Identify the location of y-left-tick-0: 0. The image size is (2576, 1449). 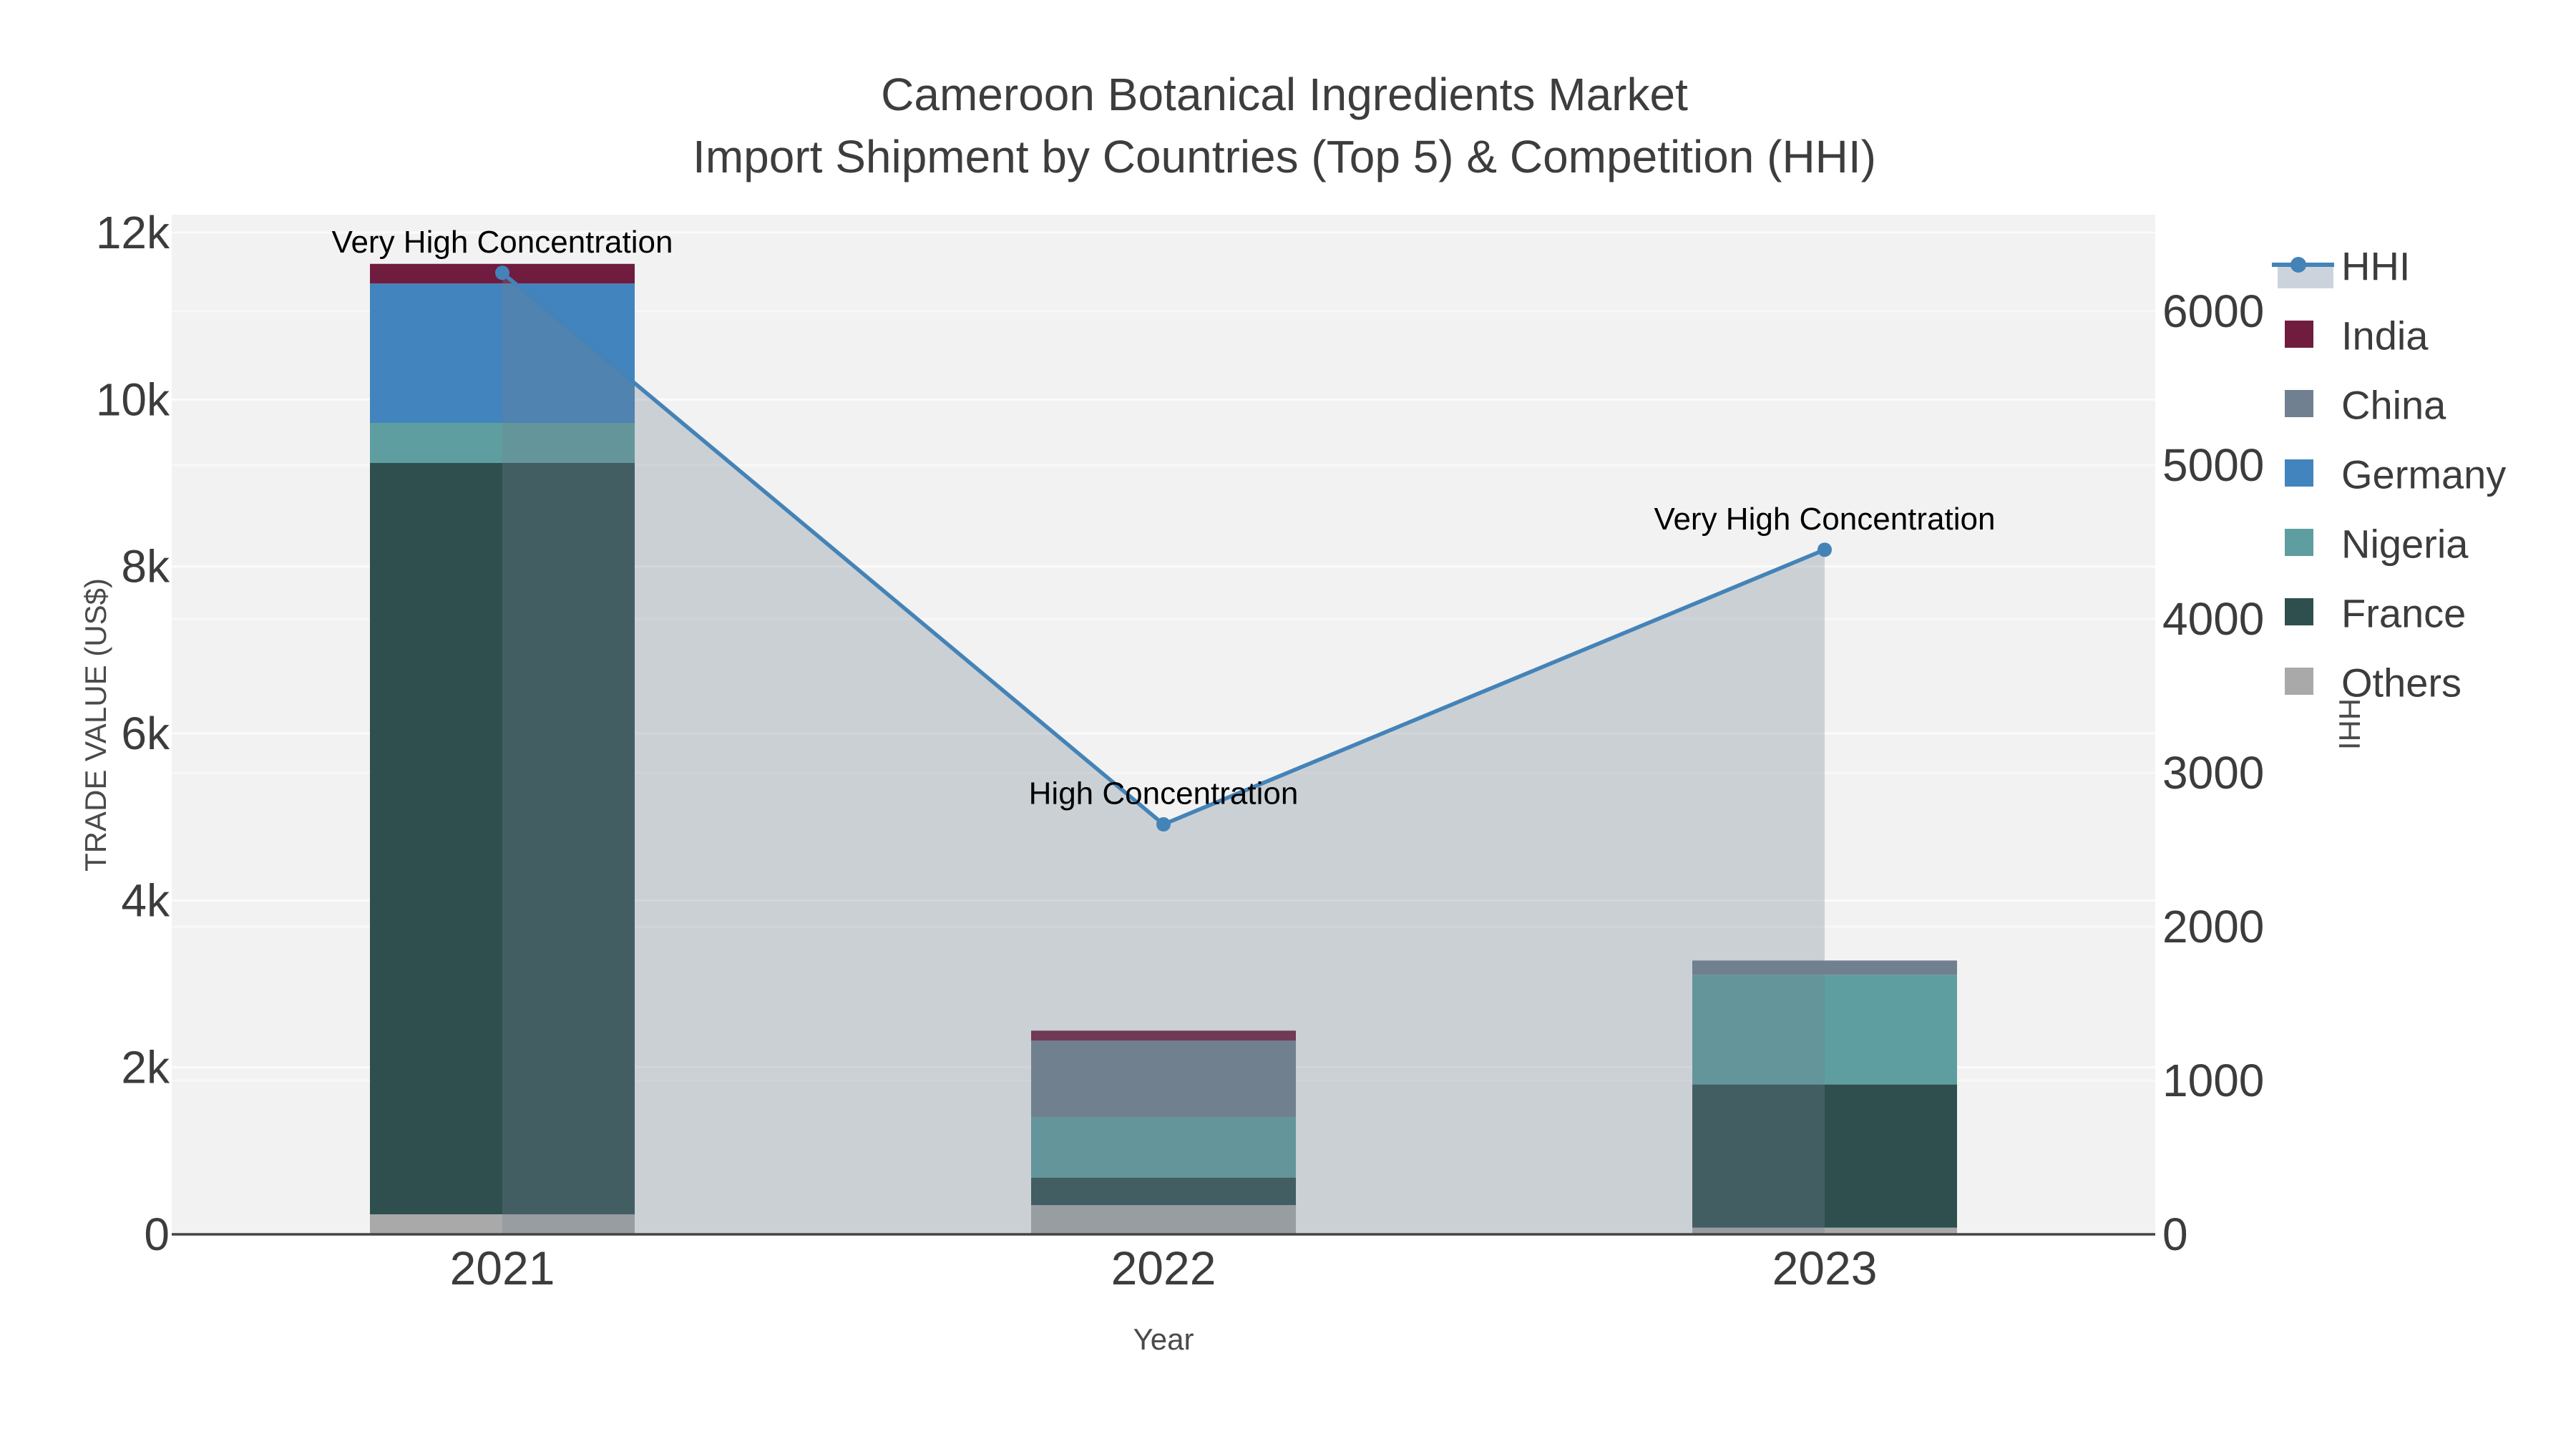
(157, 1234).